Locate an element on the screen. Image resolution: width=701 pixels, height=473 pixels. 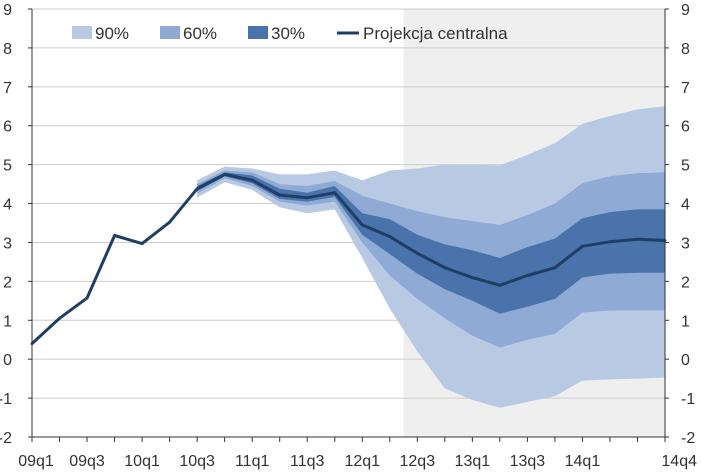
y-tick-label-left: 8 is located at coordinates (7, 49).